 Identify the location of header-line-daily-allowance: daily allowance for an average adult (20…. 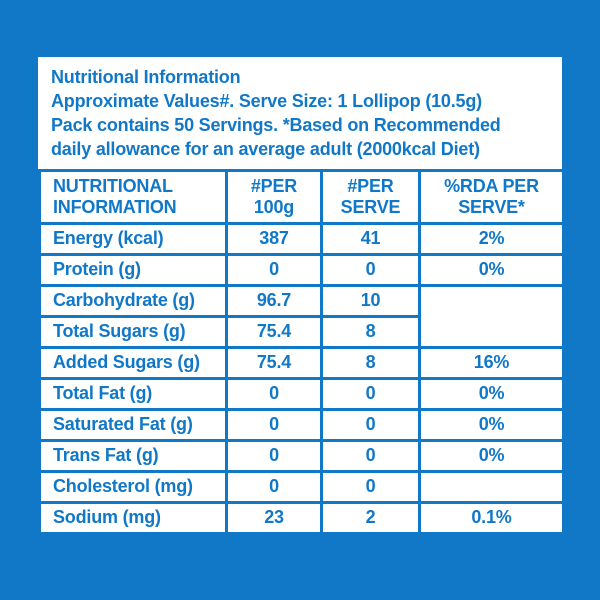
(265, 148).